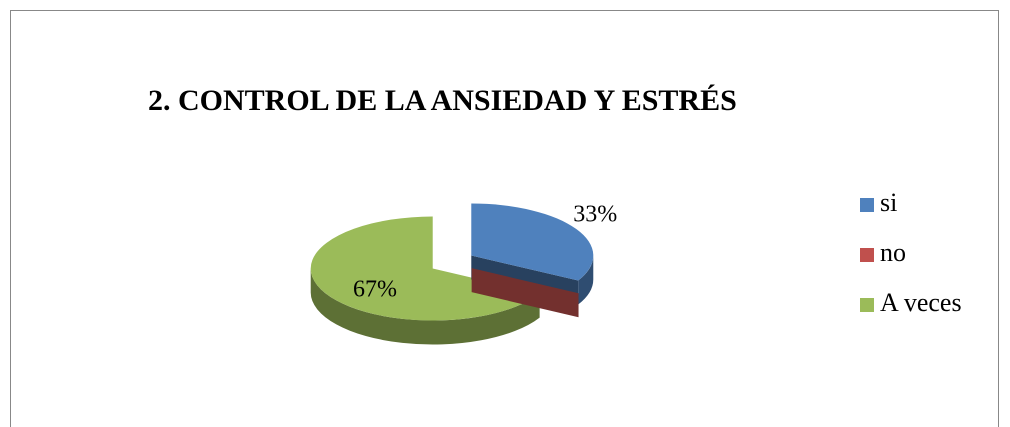 This screenshot has width=1010, height=427. Describe the element at coordinates (375, 290) in the screenshot. I see `data-label: 67%` at that location.